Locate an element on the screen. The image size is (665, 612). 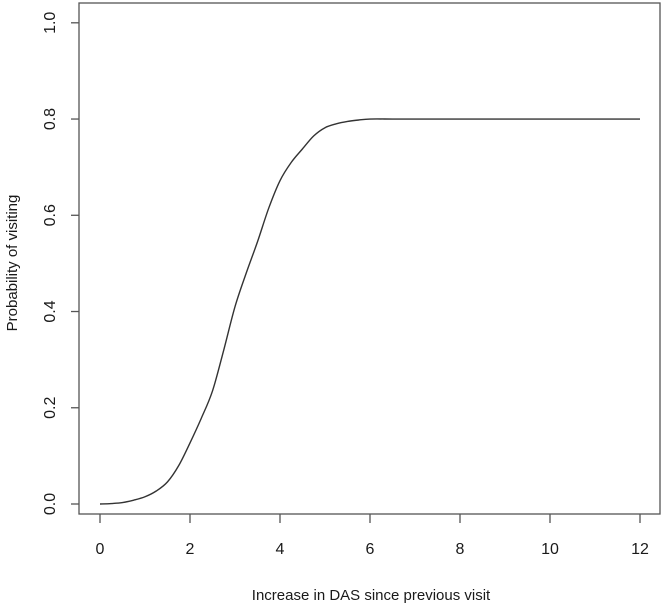
x-tick-label: 0 is located at coordinates (100, 549).